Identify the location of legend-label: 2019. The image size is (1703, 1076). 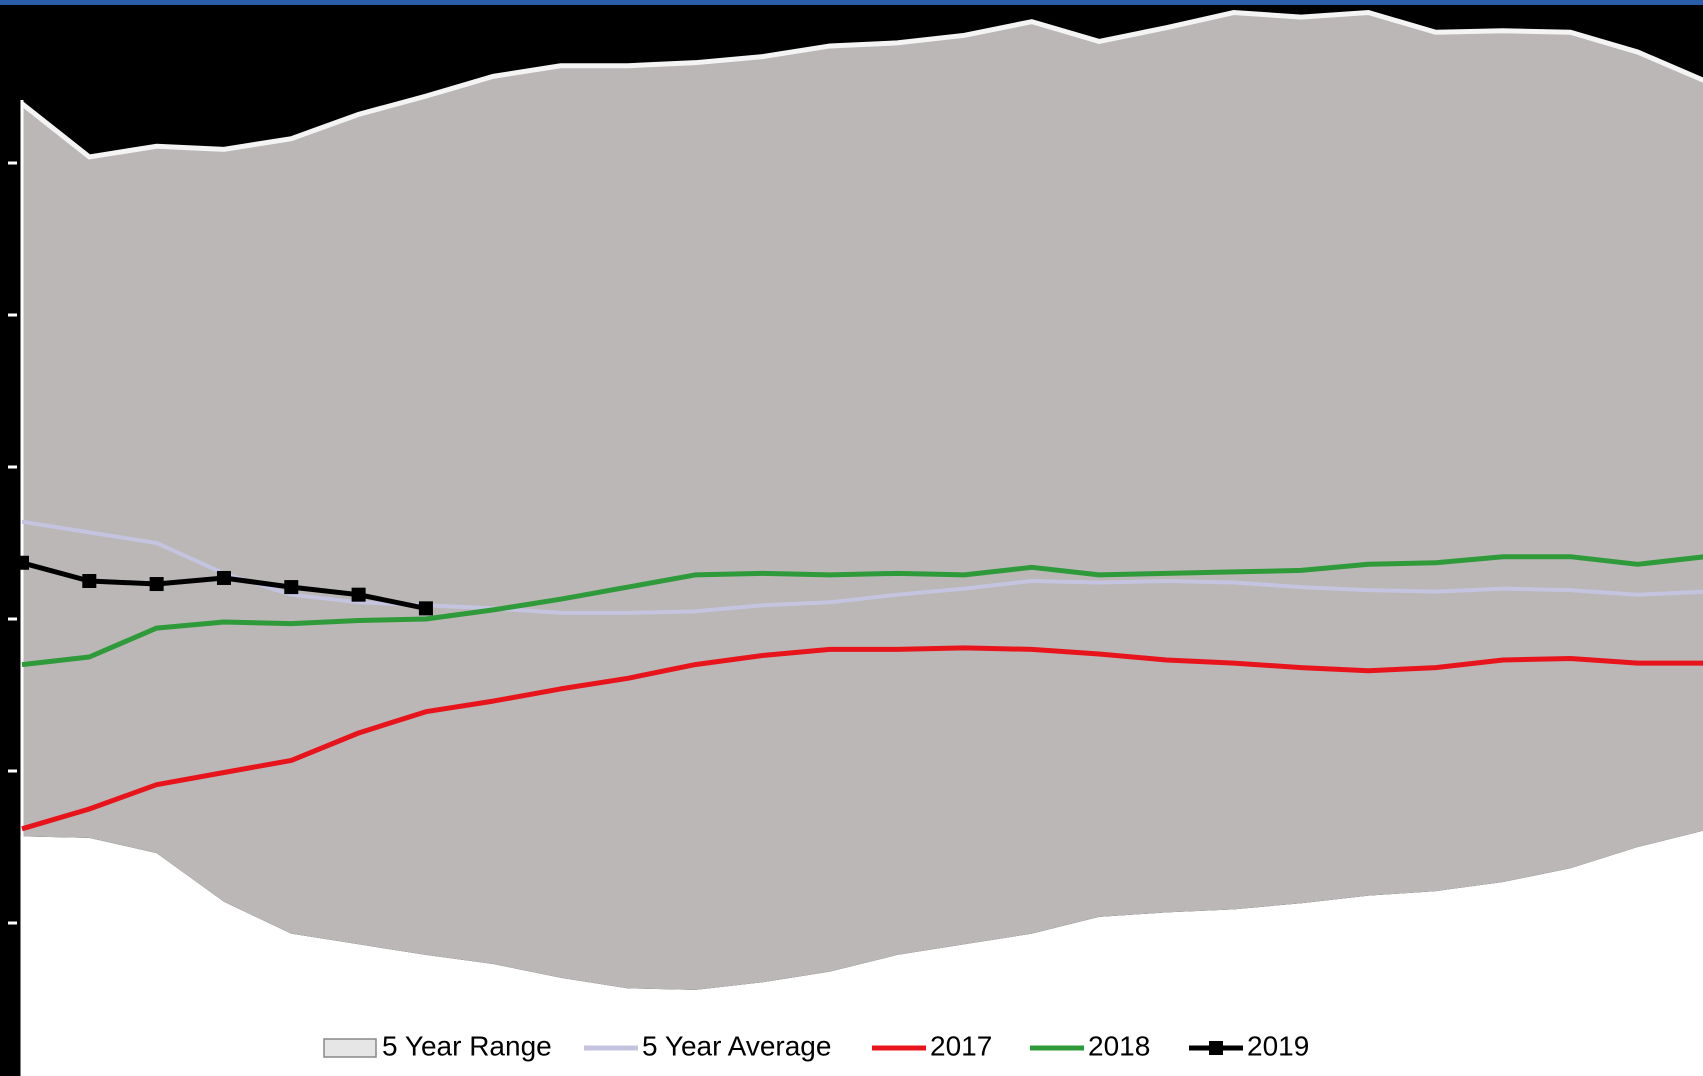
(1278, 1045).